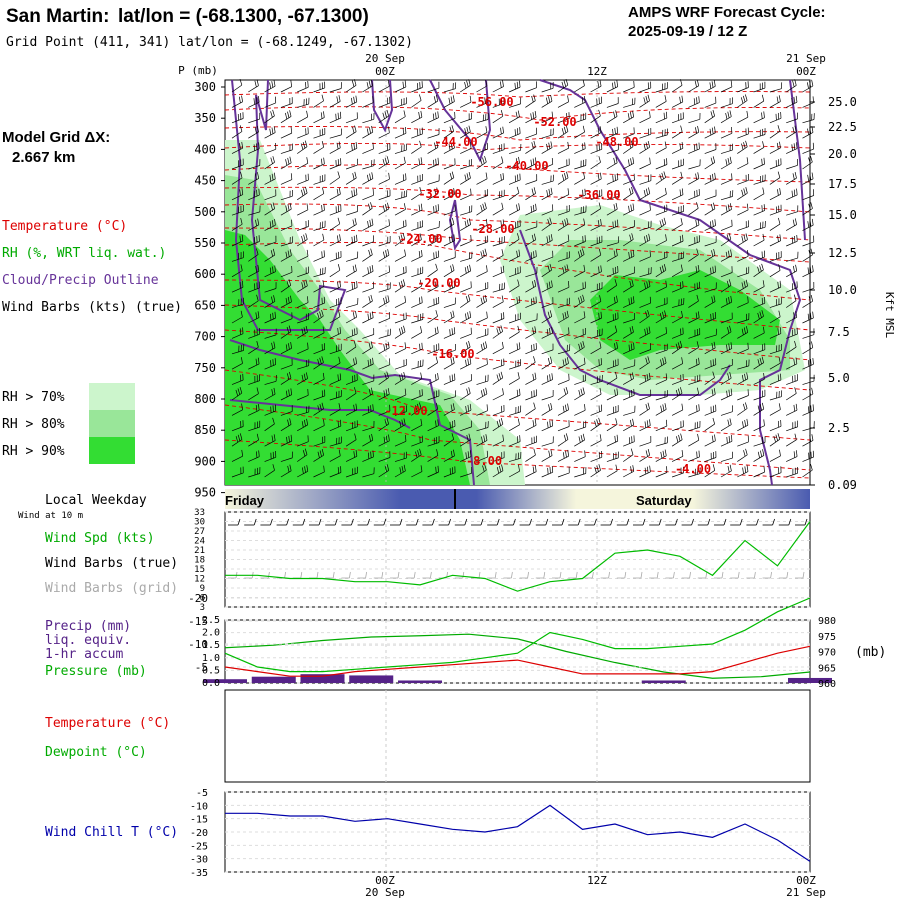  What do you see at coordinates (517, 559) in the screenshot?
I see `wind-panel-frame` at bounding box center [517, 559].